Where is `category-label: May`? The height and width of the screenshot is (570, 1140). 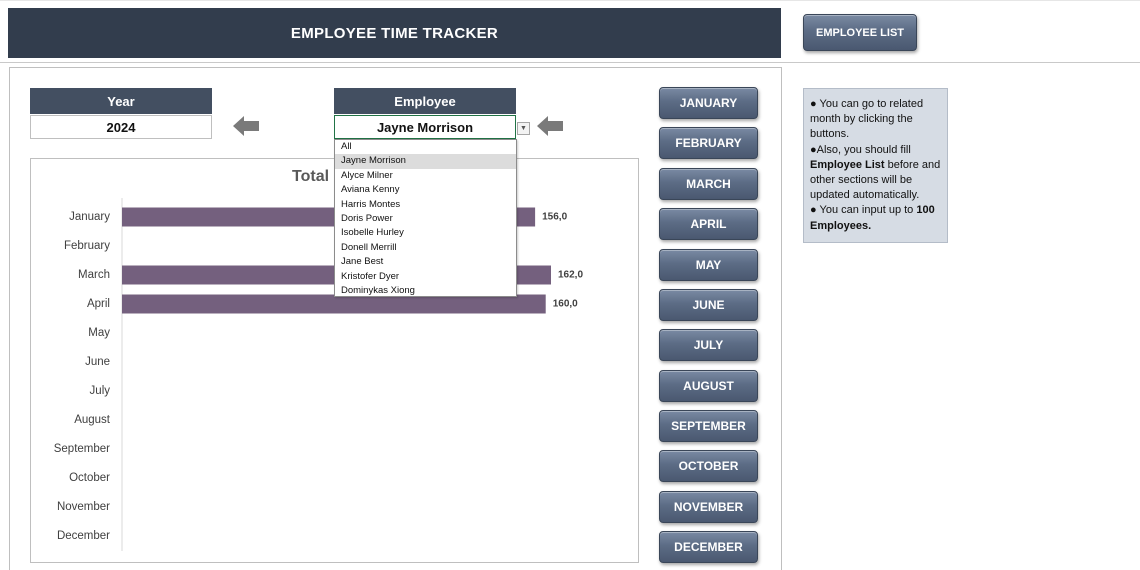
category-label: May is located at coordinates (99, 333).